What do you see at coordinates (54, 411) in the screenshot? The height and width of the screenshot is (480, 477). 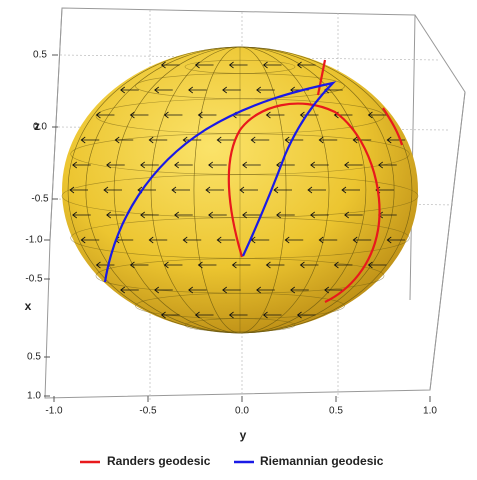 I see `y-tick-label: -1.0` at bounding box center [54, 411].